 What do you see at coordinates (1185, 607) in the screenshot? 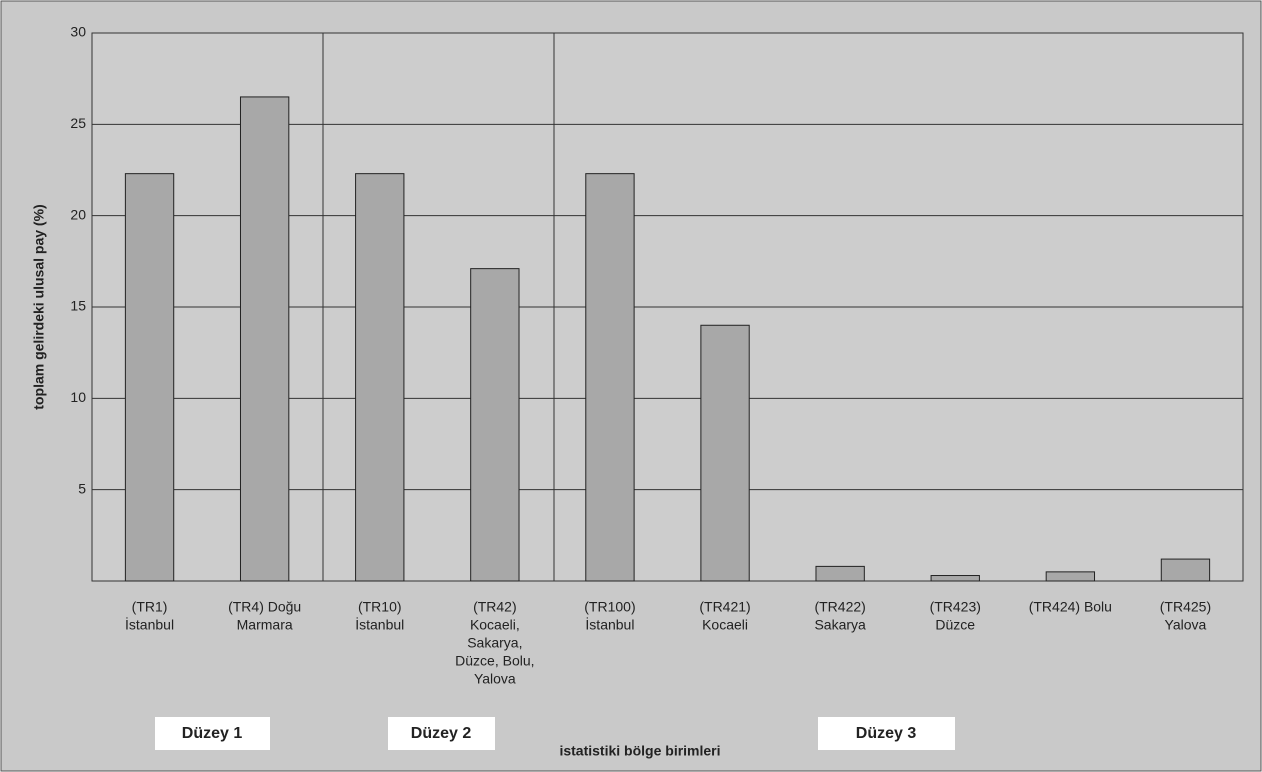
I see `x-tick-label: (TR425)` at bounding box center [1185, 607].